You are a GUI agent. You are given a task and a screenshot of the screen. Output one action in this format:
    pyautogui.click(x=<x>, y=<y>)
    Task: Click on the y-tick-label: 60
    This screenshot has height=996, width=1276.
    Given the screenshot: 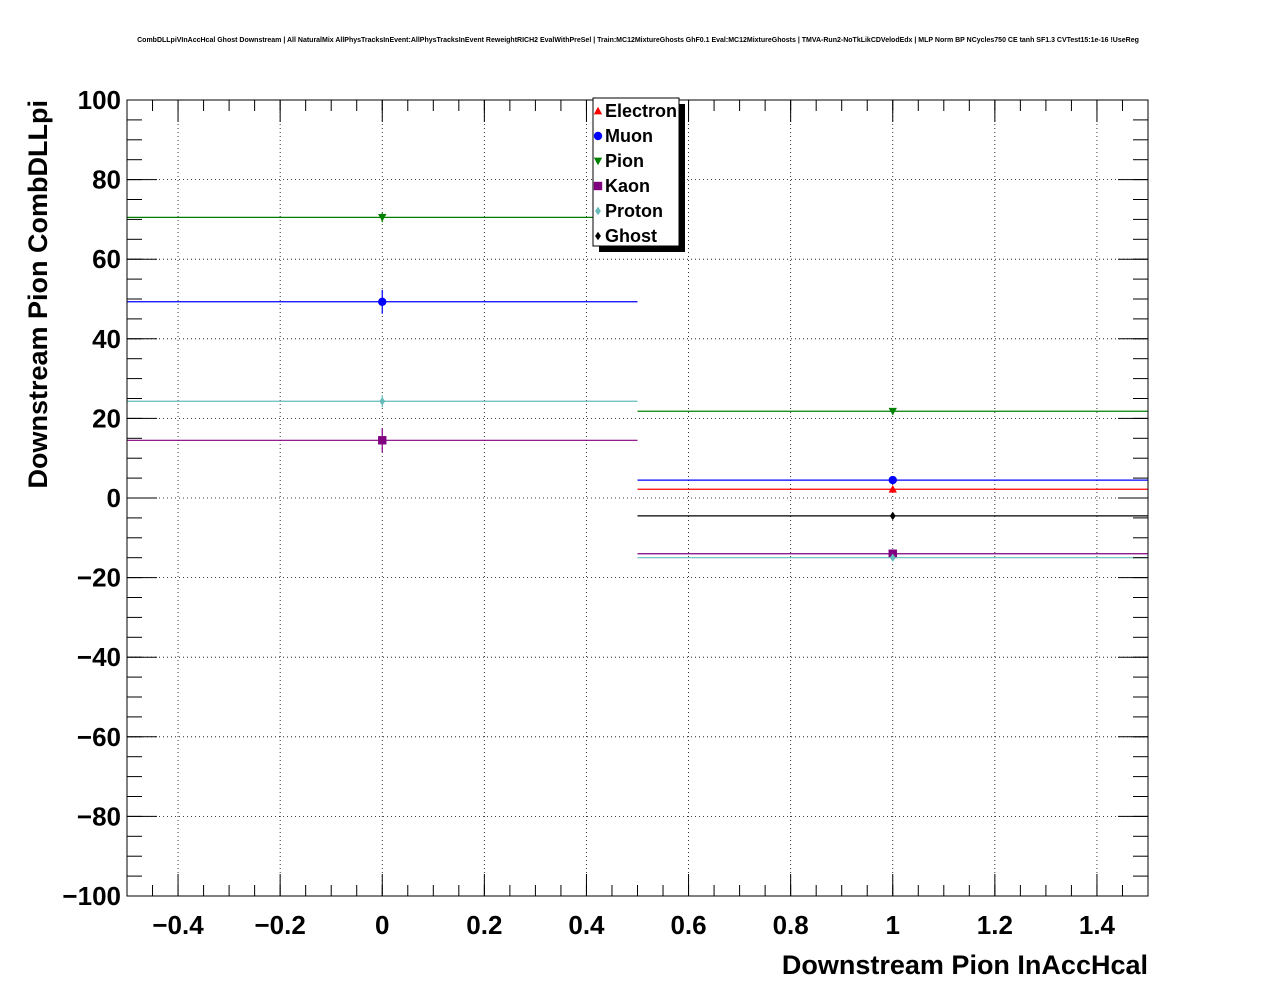 What is the action you would take?
    pyautogui.click(x=106, y=259)
    